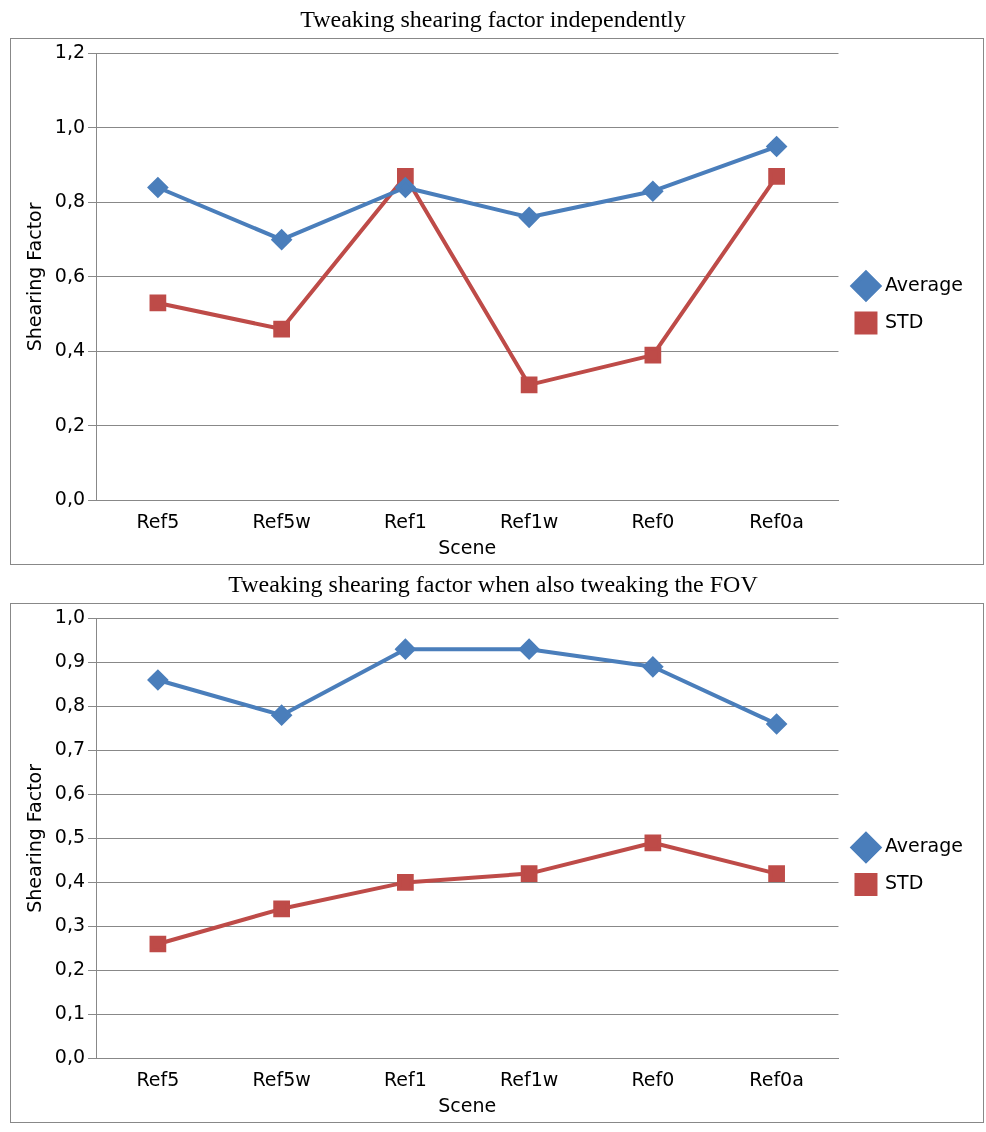 The width and height of the screenshot is (986, 1132). I want to click on y-tick-label: 0,1, so click(70, 1012).